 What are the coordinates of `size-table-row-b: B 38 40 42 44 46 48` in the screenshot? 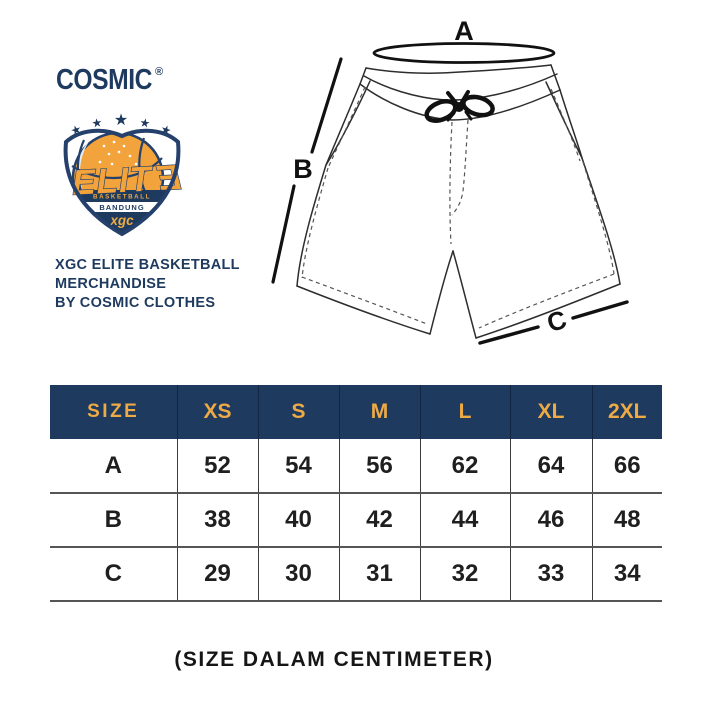 It's located at (356, 520).